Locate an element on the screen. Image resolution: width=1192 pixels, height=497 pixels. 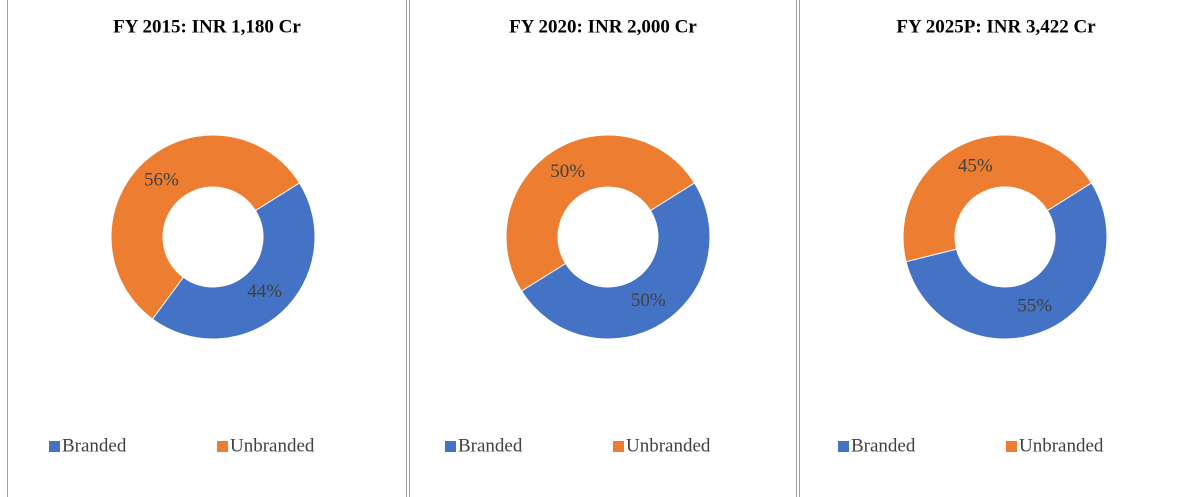
data-label: 55% is located at coordinates (1034, 305).